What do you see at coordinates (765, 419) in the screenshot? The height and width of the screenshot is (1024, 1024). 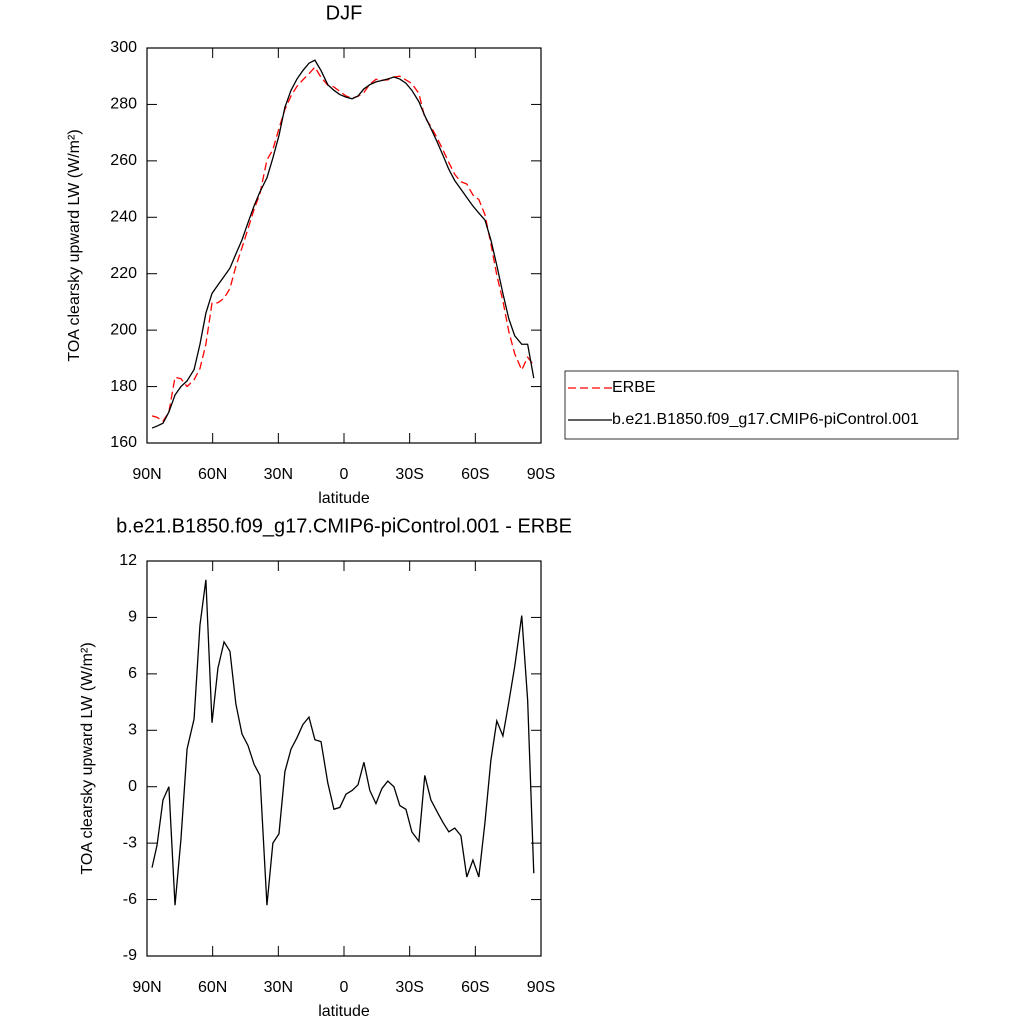 I see `legend-label: b.e21.B1850.f09_g17.CMIP6-piControl.001` at bounding box center [765, 419].